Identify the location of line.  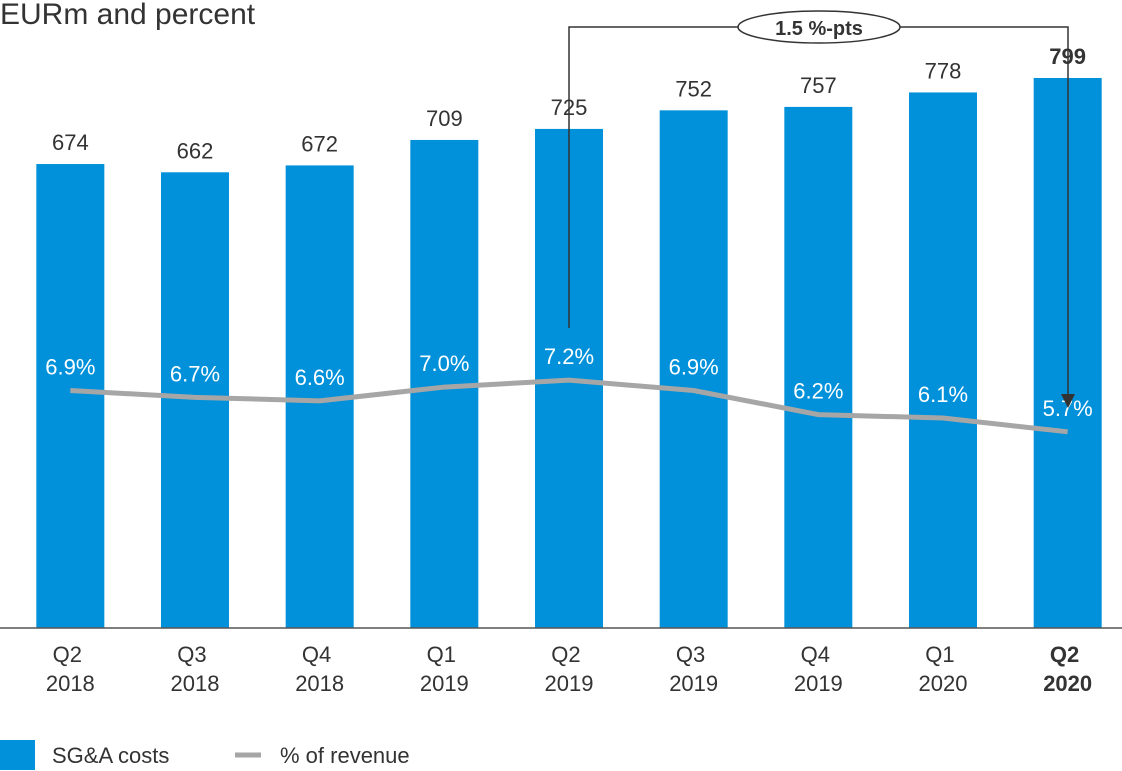
(569, 406).